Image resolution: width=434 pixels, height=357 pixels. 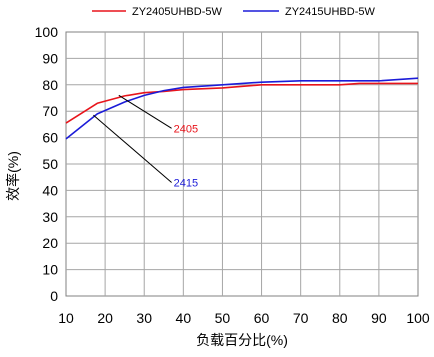 What do you see at coordinates (50, 85) in the screenshot?
I see `y-tick-label: 80` at bounding box center [50, 85].